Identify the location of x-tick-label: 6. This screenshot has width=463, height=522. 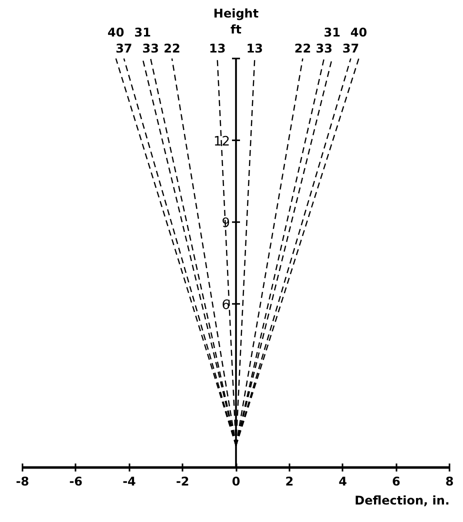
(396, 481).